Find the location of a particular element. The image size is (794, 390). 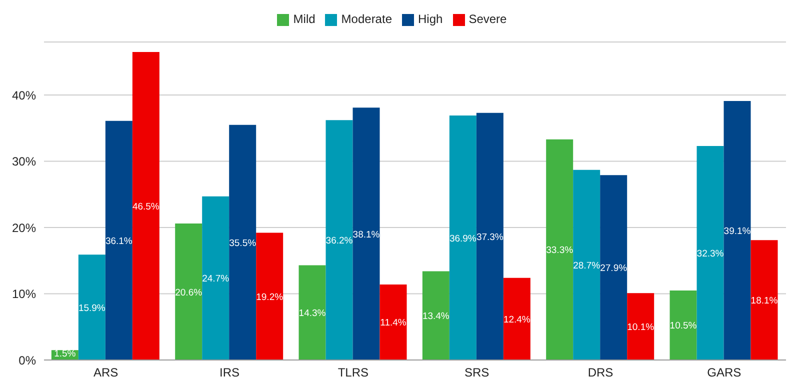

data-label: 28.7% is located at coordinates (587, 266).